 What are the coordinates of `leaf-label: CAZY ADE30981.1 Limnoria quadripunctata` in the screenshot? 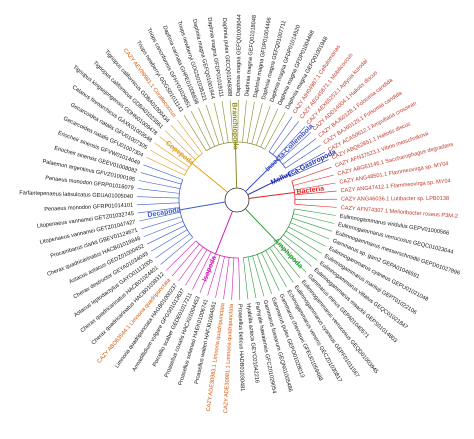 It's located at (229, 358).